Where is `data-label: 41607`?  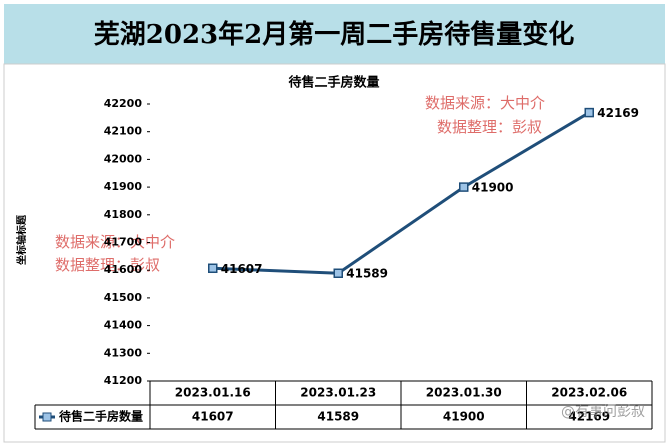 data-label: 41607 is located at coordinates (242, 269).